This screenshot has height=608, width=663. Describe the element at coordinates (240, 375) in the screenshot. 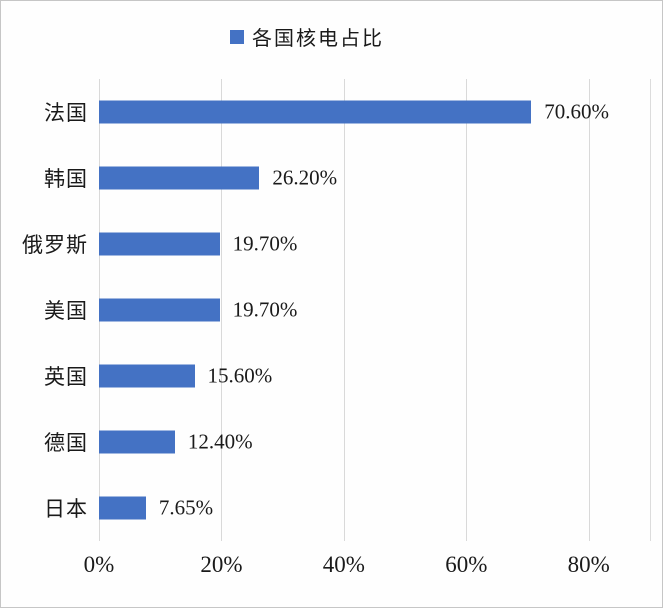

I see `value-label: 15.60%` at that location.